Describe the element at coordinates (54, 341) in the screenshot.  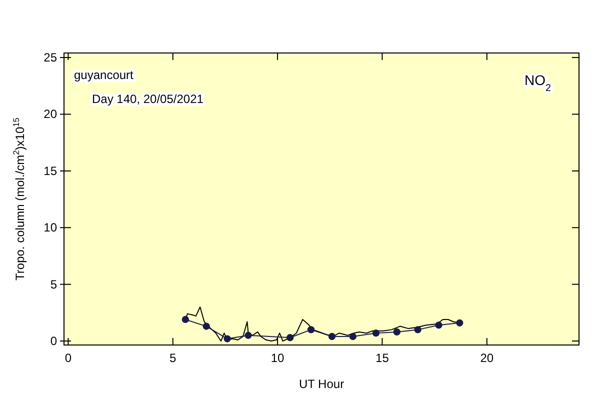
I see `y-tick-label: 0` at that location.